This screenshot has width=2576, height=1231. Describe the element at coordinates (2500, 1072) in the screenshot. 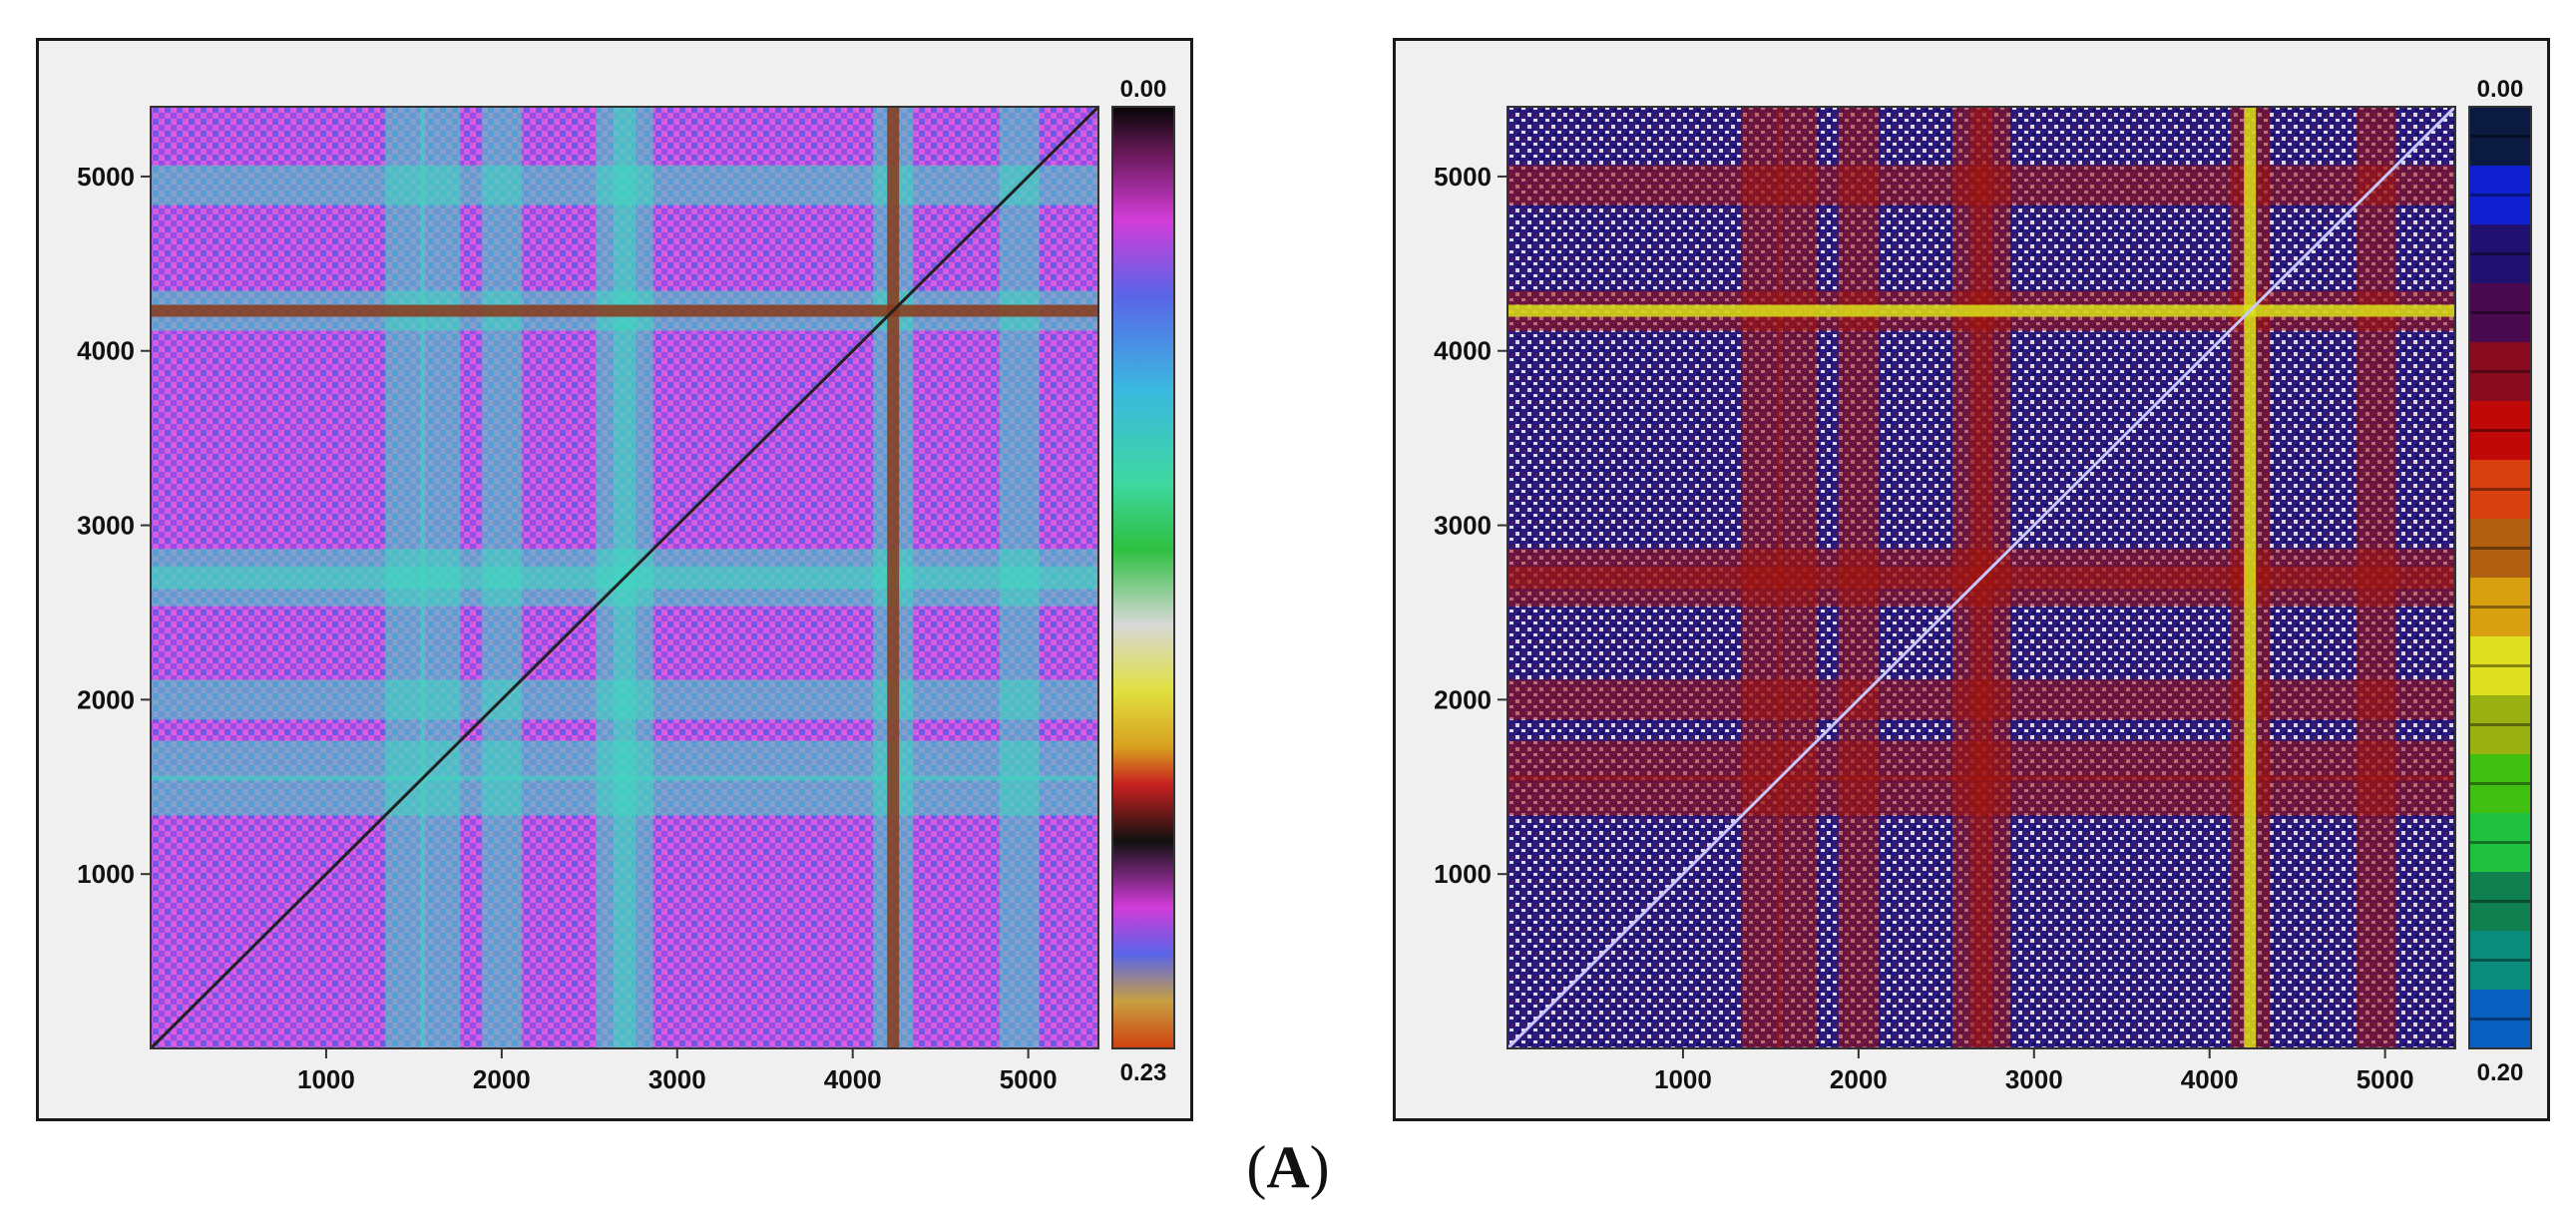

I see `colorbar-max-label: 0.20` at that location.